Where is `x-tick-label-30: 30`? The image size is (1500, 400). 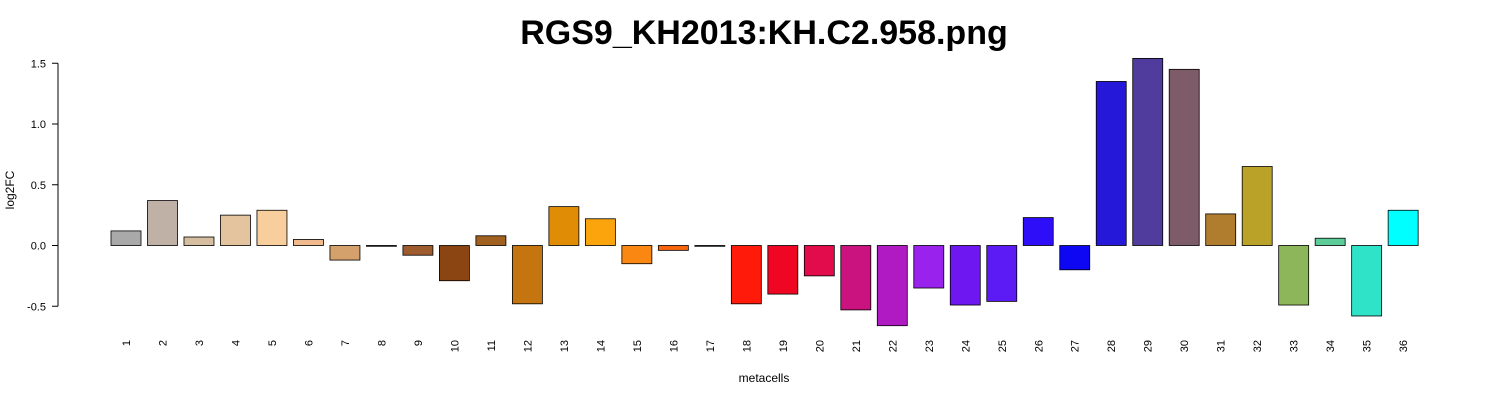
x-tick-label-30: 30 is located at coordinates (1185, 346).